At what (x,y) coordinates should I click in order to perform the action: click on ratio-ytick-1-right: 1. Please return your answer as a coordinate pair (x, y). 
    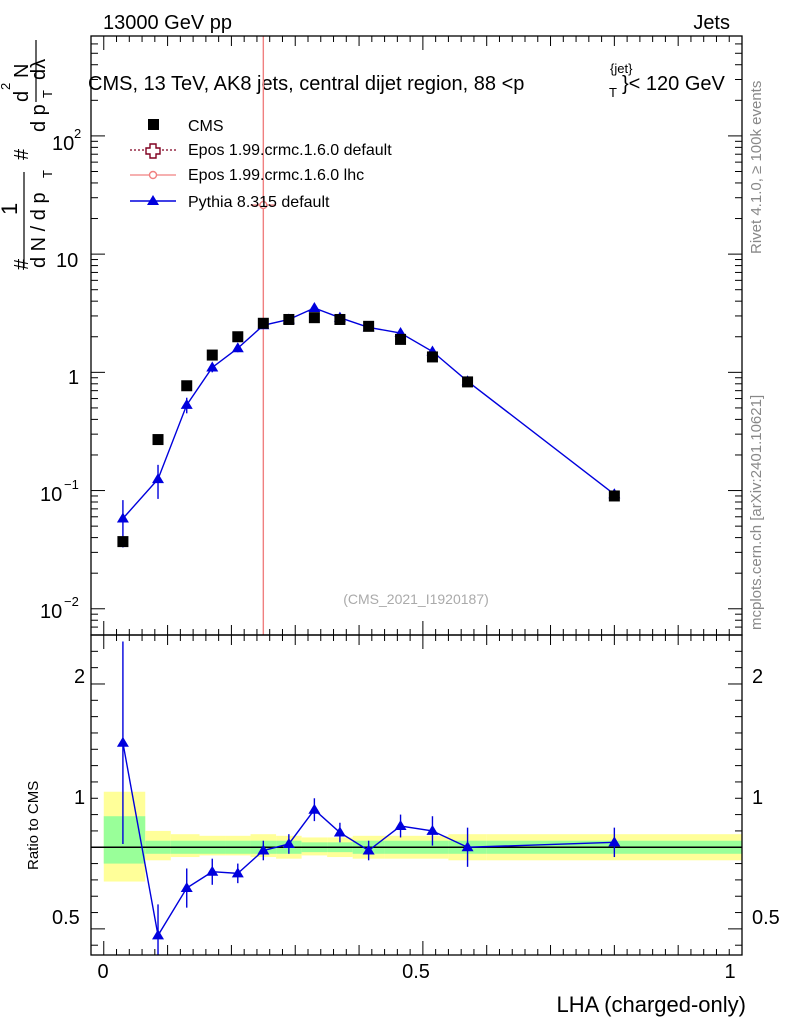
    Looking at the image, I should click on (757, 798).